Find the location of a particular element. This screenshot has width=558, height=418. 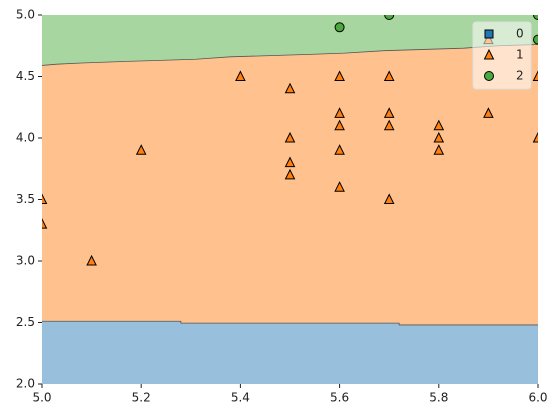

y-tick-label: 3.5 is located at coordinates (25, 199).